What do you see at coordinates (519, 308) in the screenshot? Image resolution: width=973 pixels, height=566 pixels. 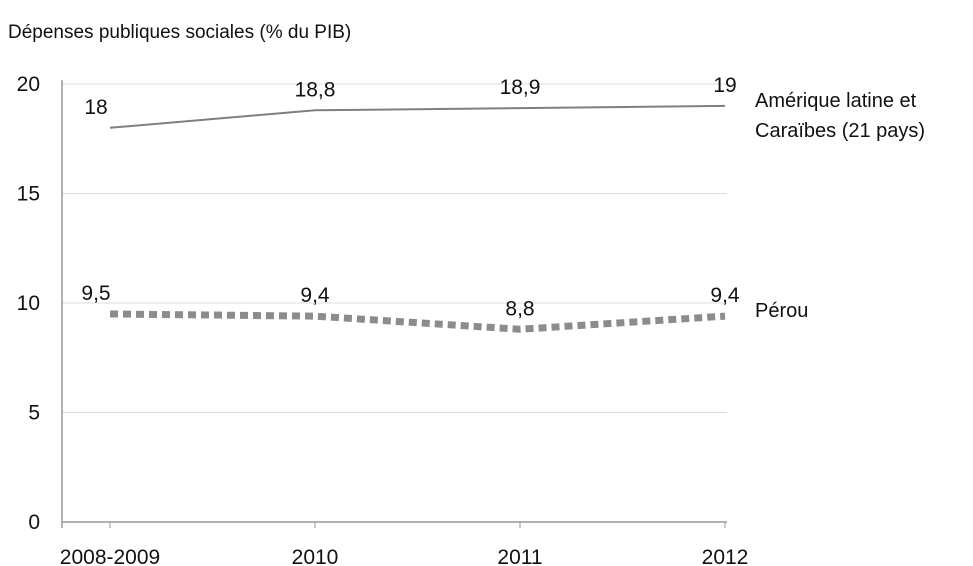 I see `data-label: 8,8` at bounding box center [519, 308].